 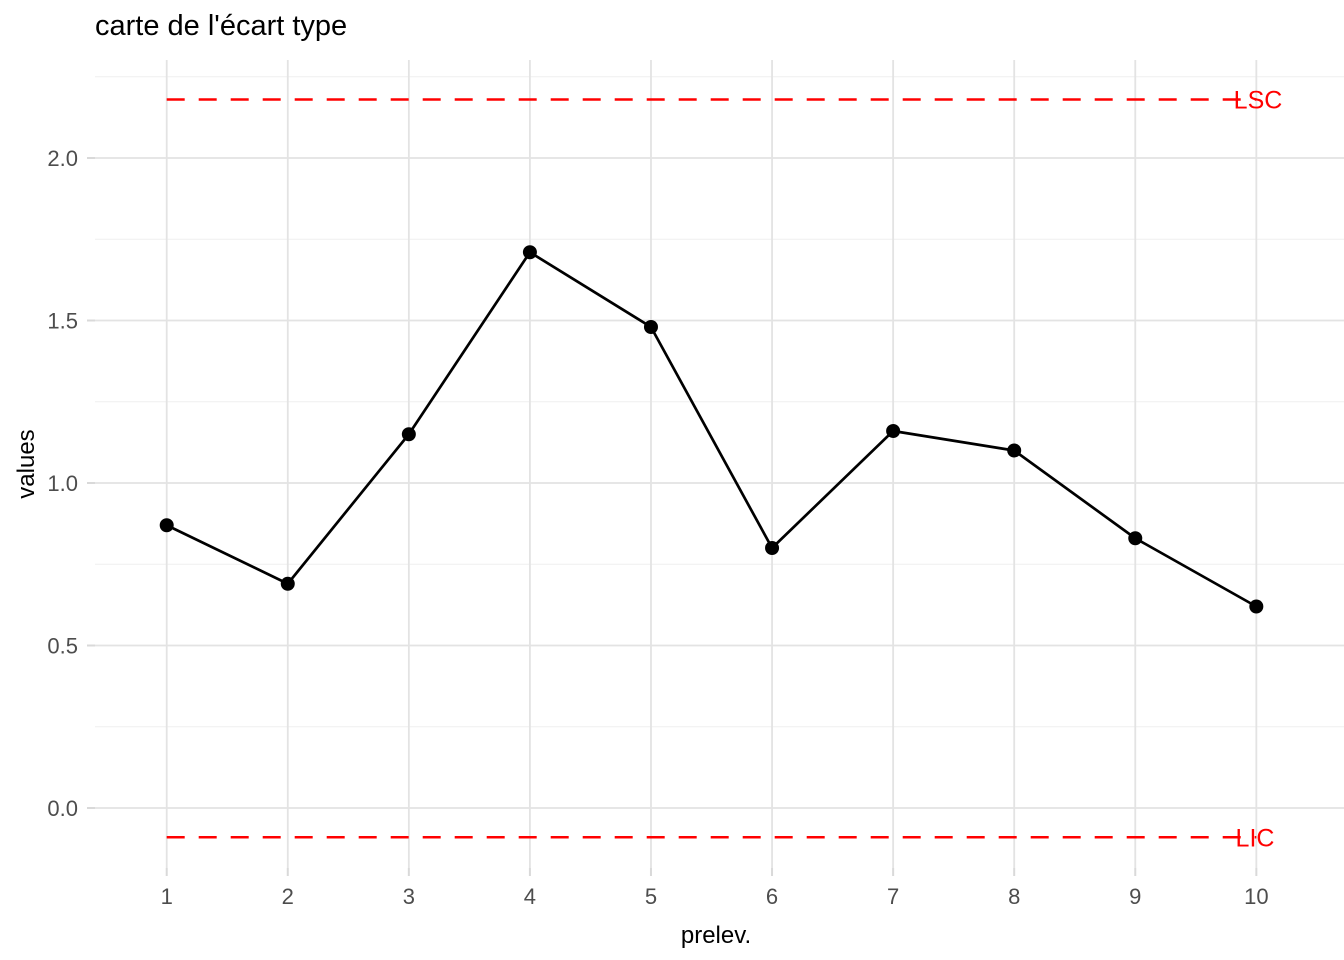 What do you see at coordinates (1255, 838) in the screenshot?
I see `lower-control-limit-label: LIC` at bounding box center [1255, 838].